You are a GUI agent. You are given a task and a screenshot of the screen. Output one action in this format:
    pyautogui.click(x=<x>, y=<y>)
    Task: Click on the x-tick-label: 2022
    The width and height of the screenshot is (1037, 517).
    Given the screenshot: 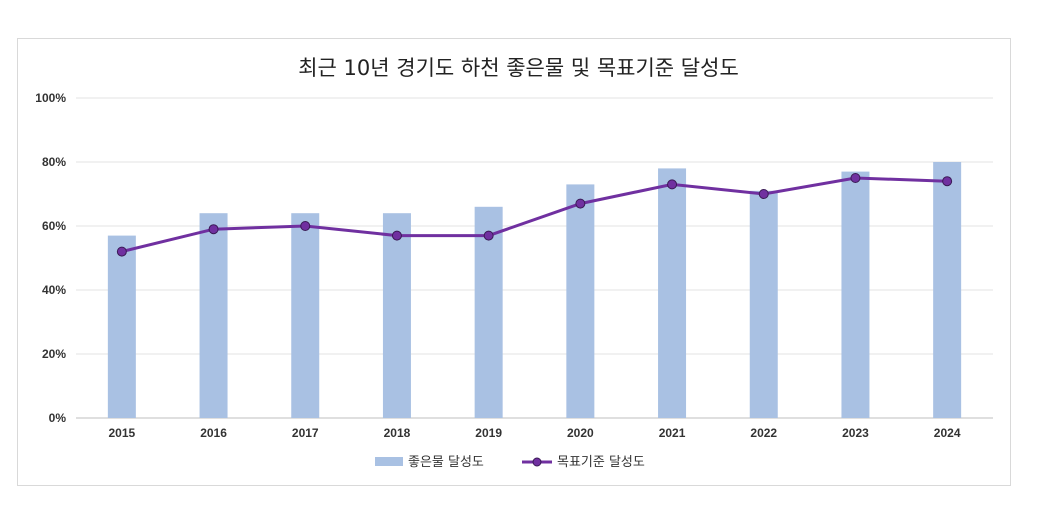 What is the action you would take?
    pyautogui.click(x=763, y=433)
    